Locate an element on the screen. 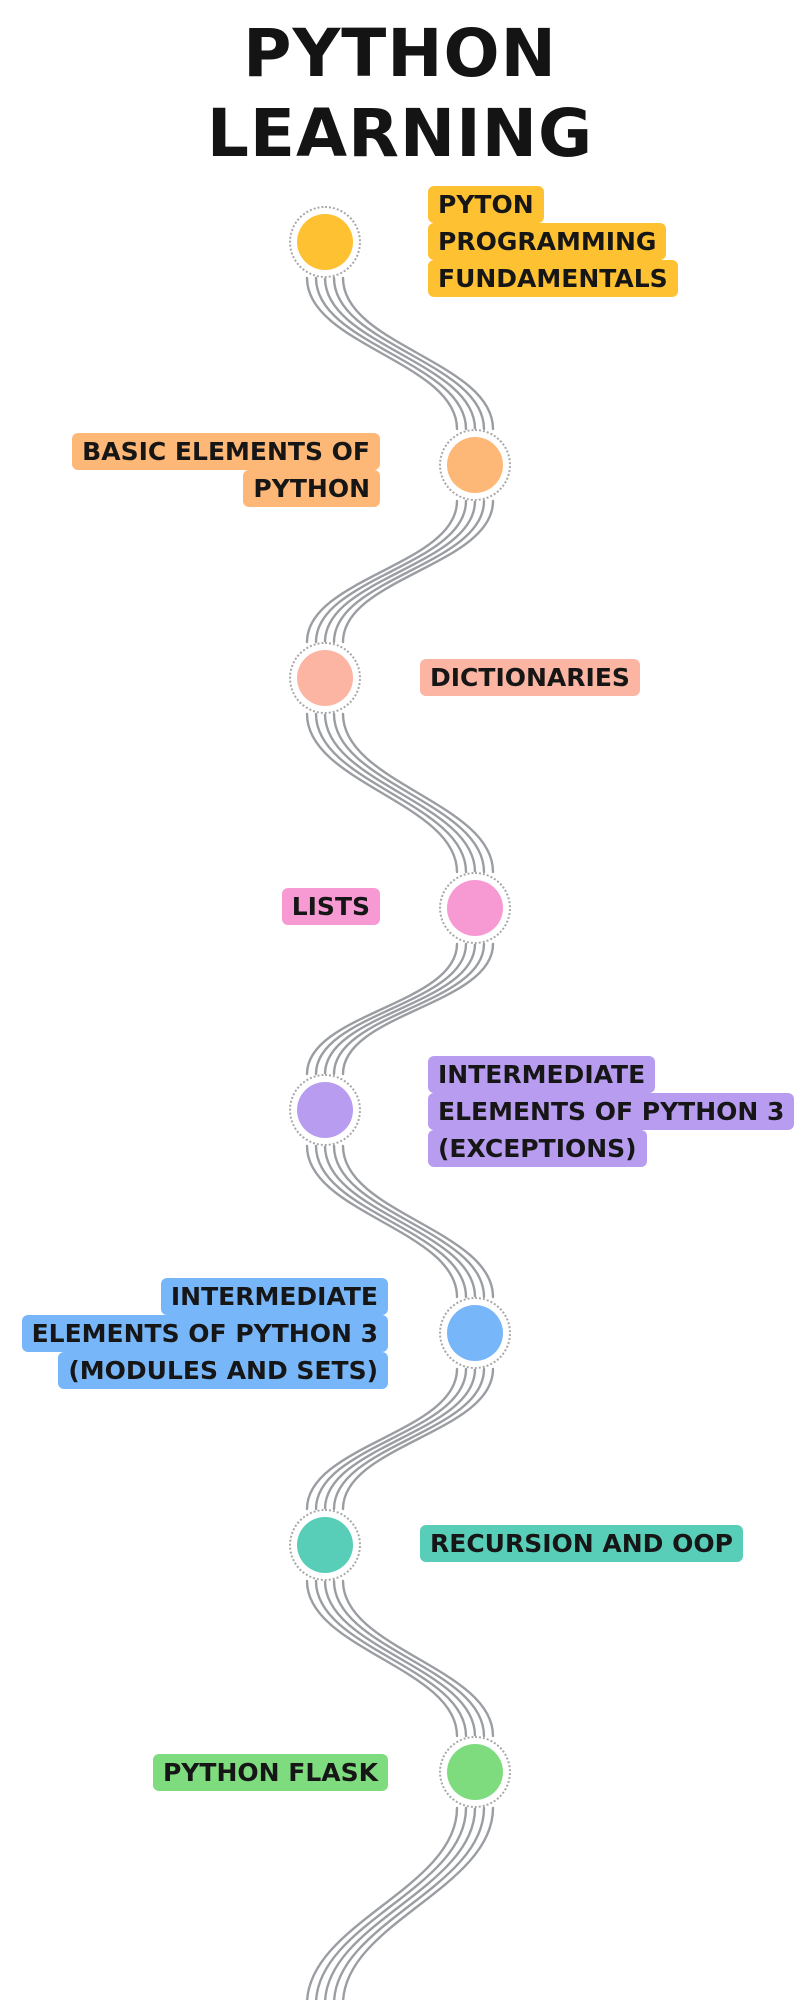 This screenshot has height=2000, width=800. milestone-node-fundamentals is located at coordinates (325, 242).